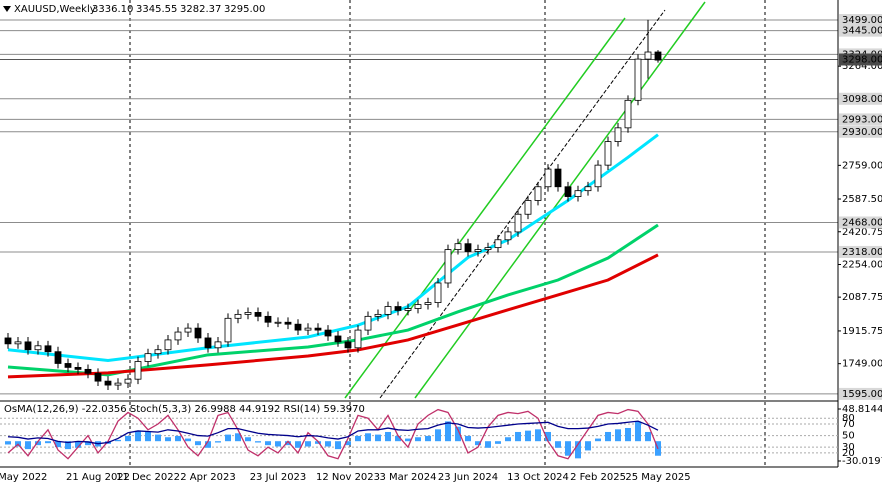  I want to click on level-label: 2318.00, so click(862, 252).